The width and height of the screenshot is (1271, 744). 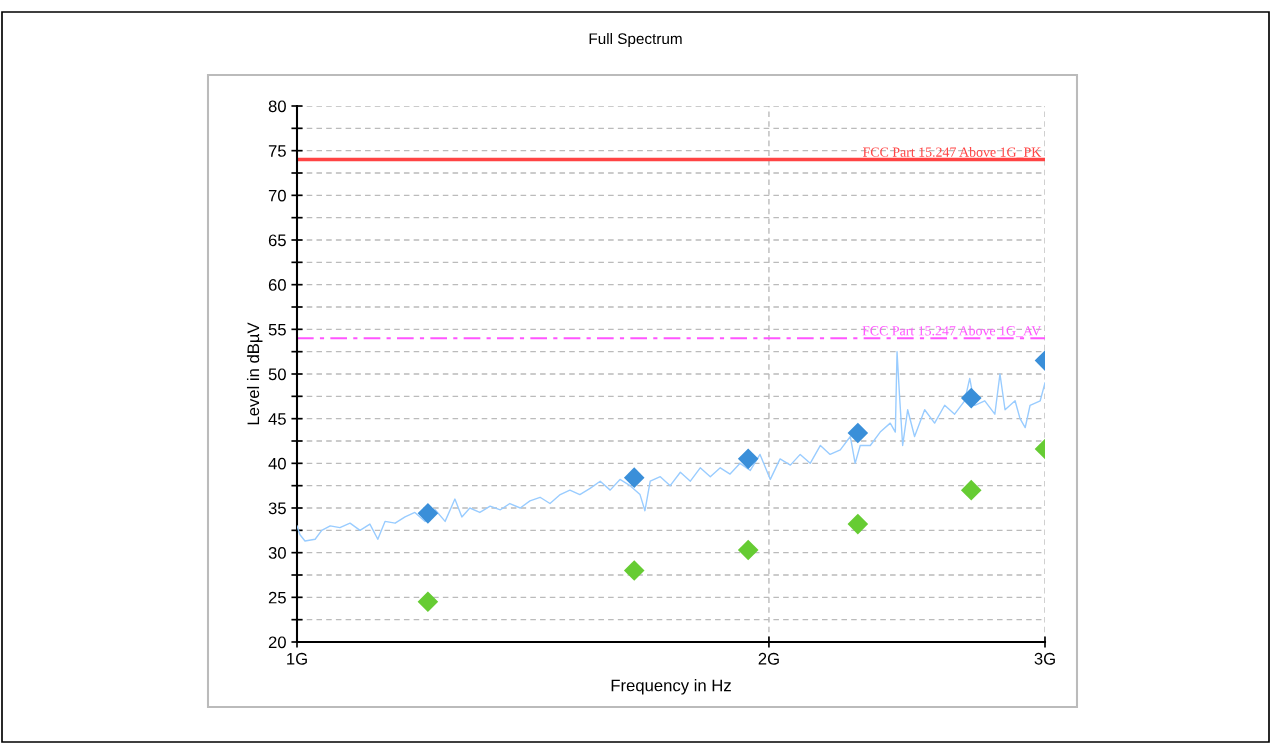 What do you see at coordinates (768, 658) in the screenshot?
I see `x-tick-label: 2G` at bounding box center [768, 658].